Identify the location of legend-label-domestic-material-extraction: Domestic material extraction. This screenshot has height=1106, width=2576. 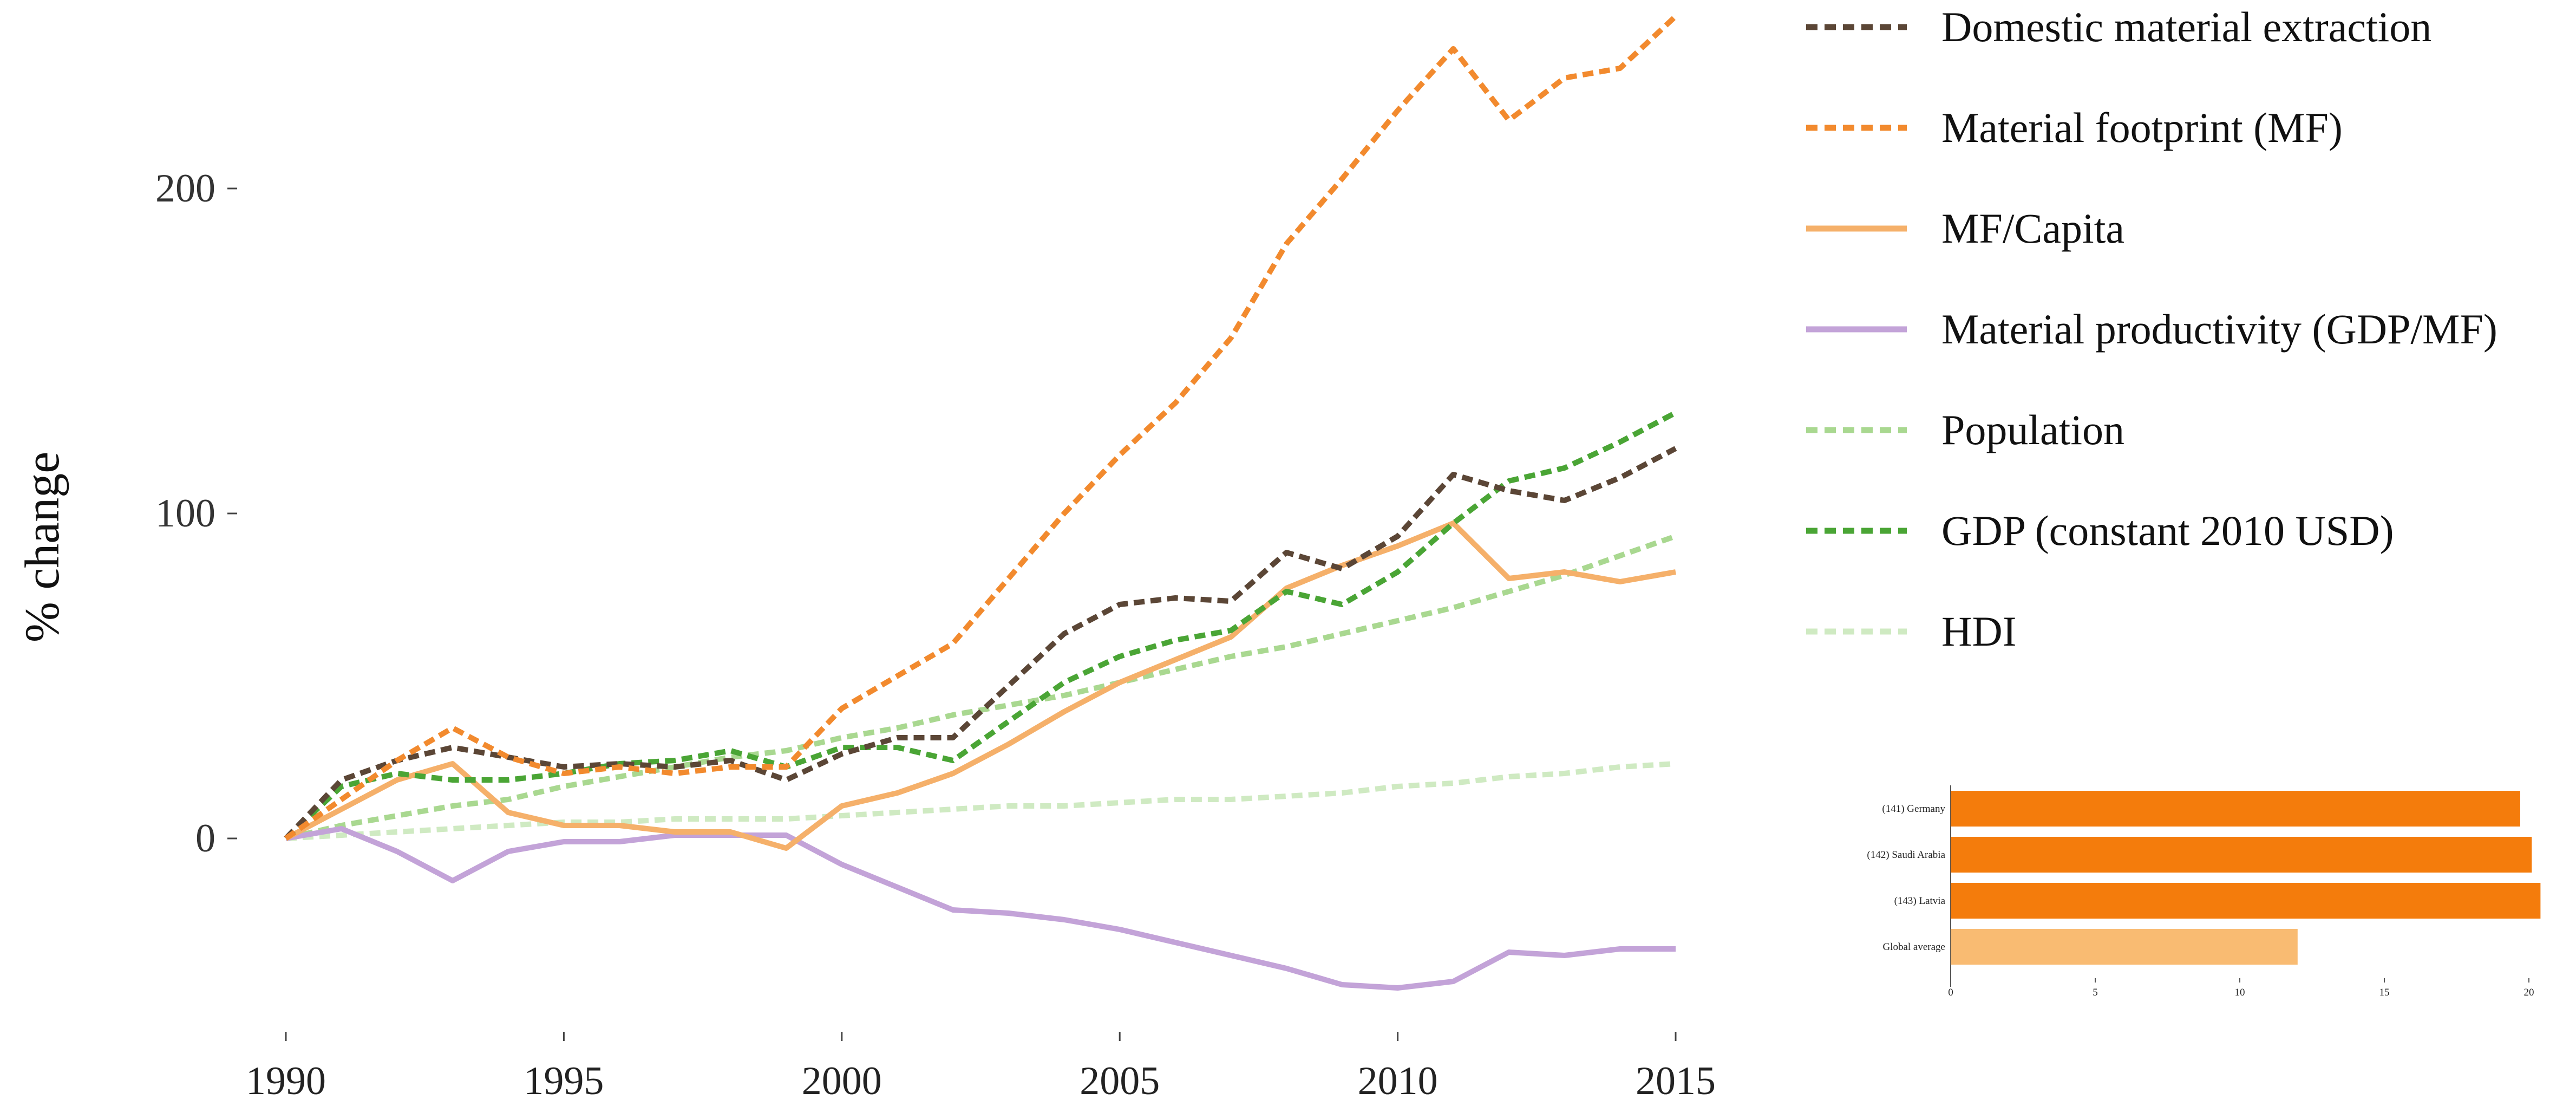
(2186, 26).